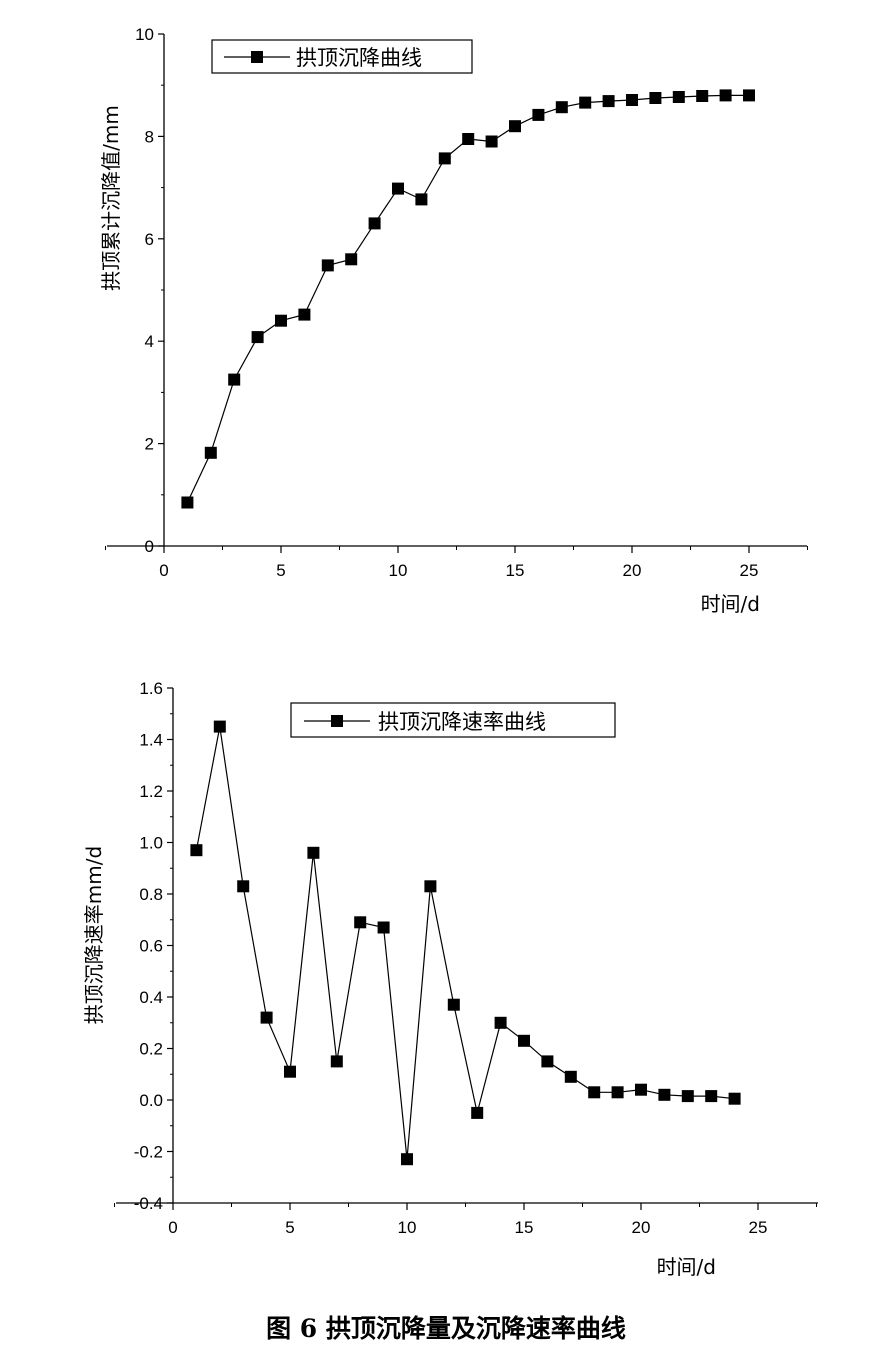  What do you see at coordinates (148, 1203) in the screenshot?
I see `y-tick-label: -0.4` at bounding box center [148, 1203].